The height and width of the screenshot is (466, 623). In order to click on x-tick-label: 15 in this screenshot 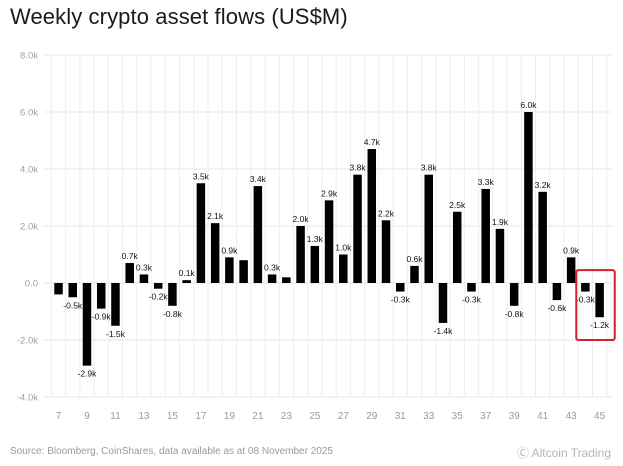, I will do `click(173, 416)`.